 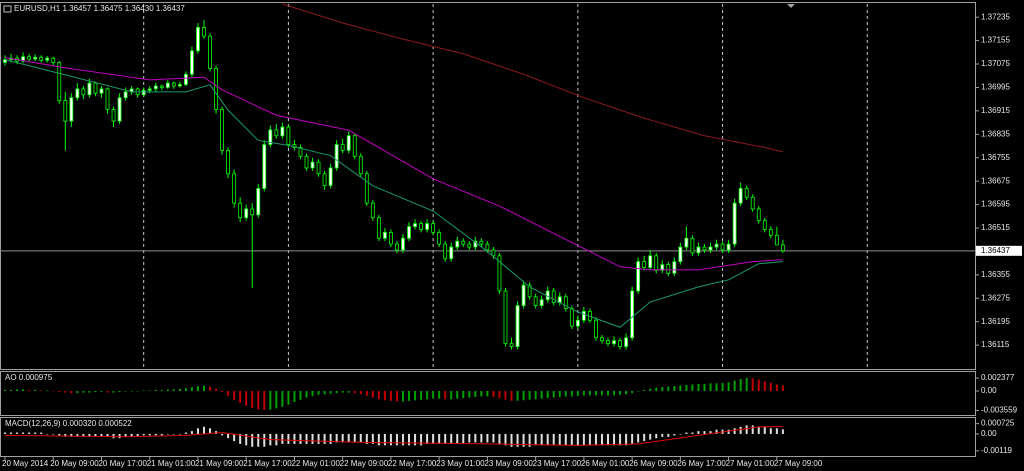 I want to click on x-tick-label: 27 May 09:00, so click(x=798, y=463).